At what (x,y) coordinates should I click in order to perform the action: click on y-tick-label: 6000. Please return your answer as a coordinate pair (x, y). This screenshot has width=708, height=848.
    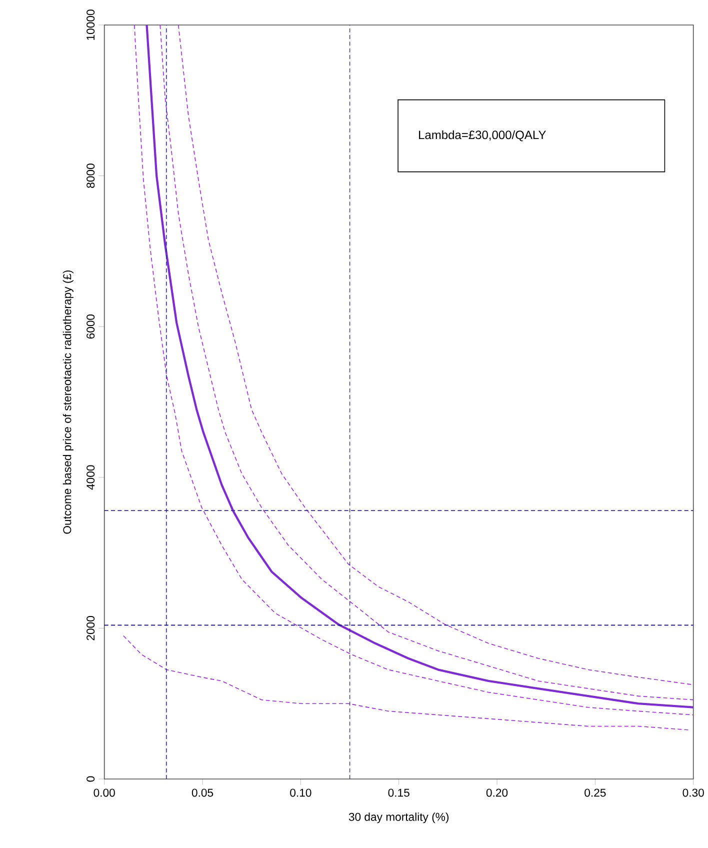
    Looking at the image, I should click on (90, 326).